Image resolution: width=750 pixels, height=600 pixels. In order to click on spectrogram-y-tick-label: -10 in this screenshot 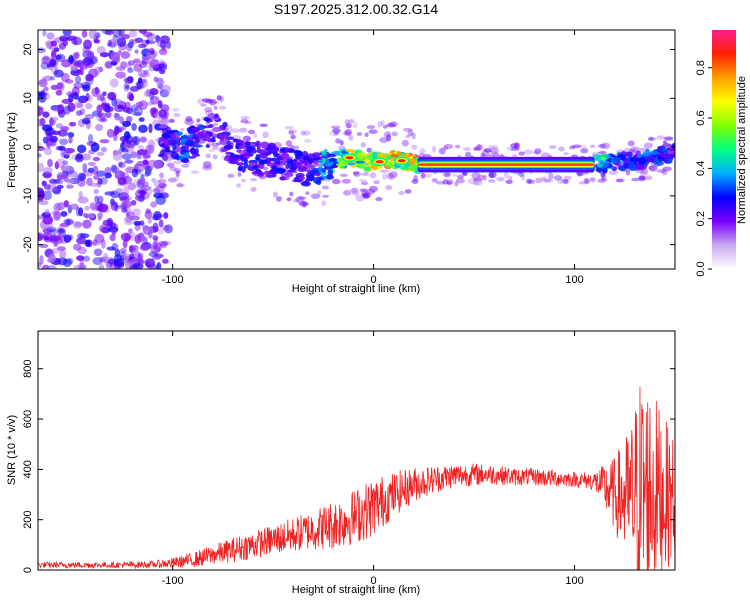, I will do `click(28, 196)`.